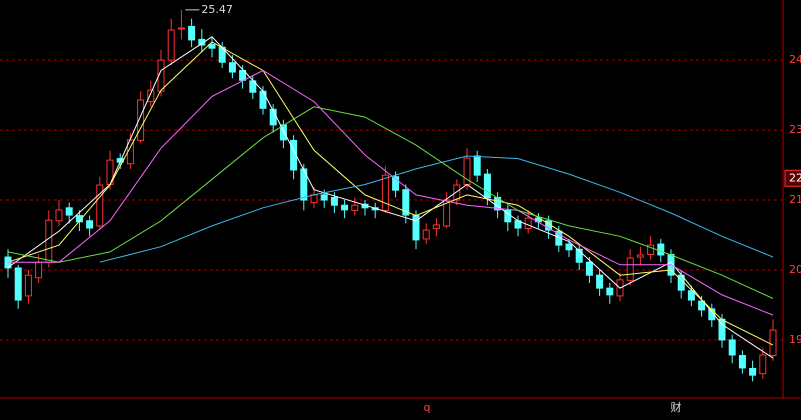  I want to click on y-tick-label: 20, so click(795, 269).